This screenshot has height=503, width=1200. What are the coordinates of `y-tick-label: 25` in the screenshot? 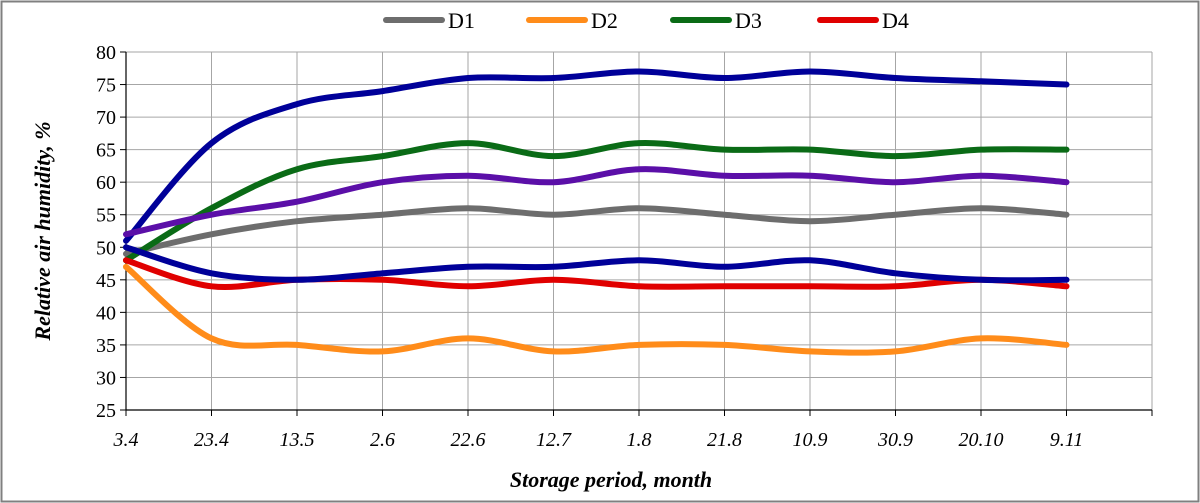 It's located at (106, 411).